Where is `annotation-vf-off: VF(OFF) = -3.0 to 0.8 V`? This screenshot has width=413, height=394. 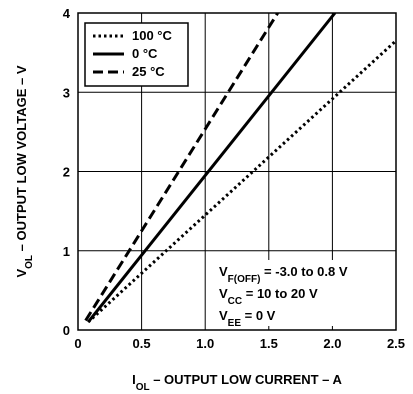 annotation-vf-off: VF(OFF) = -3.0 to 0.8 V is located at coordinates (283, 274).